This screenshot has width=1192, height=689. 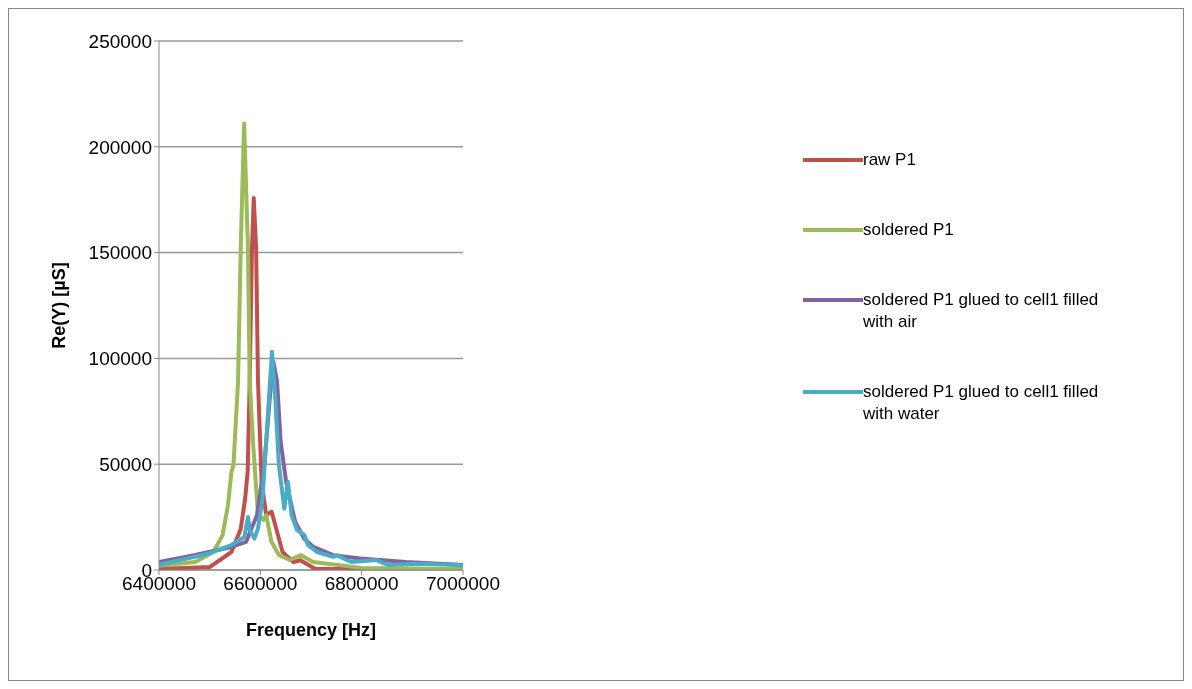 What do you see at coordinates (889, 160) in the screenshot?
I see `legend-label: raw P1` at bounding box center [889, 160].